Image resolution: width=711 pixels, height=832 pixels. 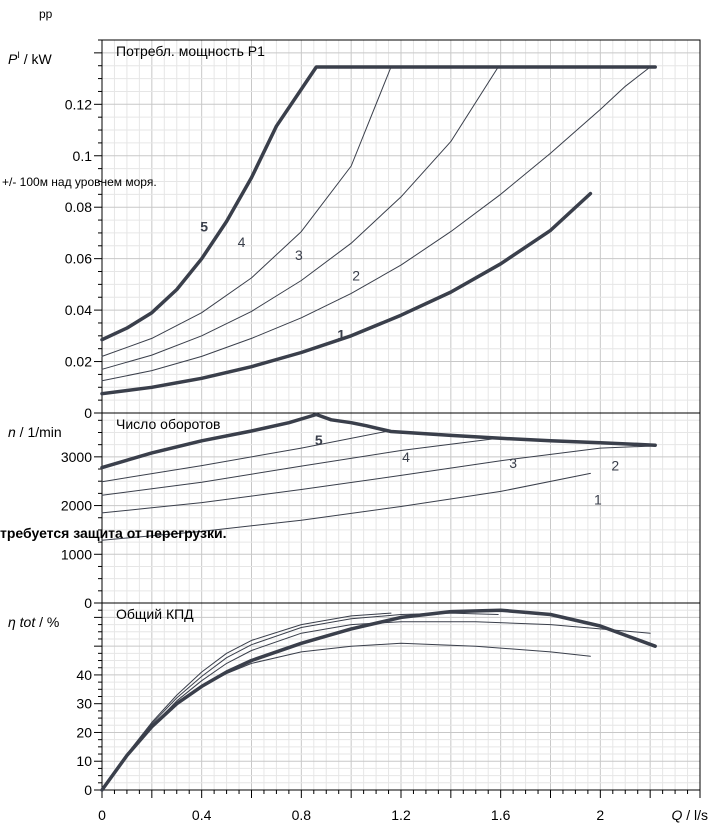 I want to click on x-tick-label: 1.6, so click(x=501, y=815).